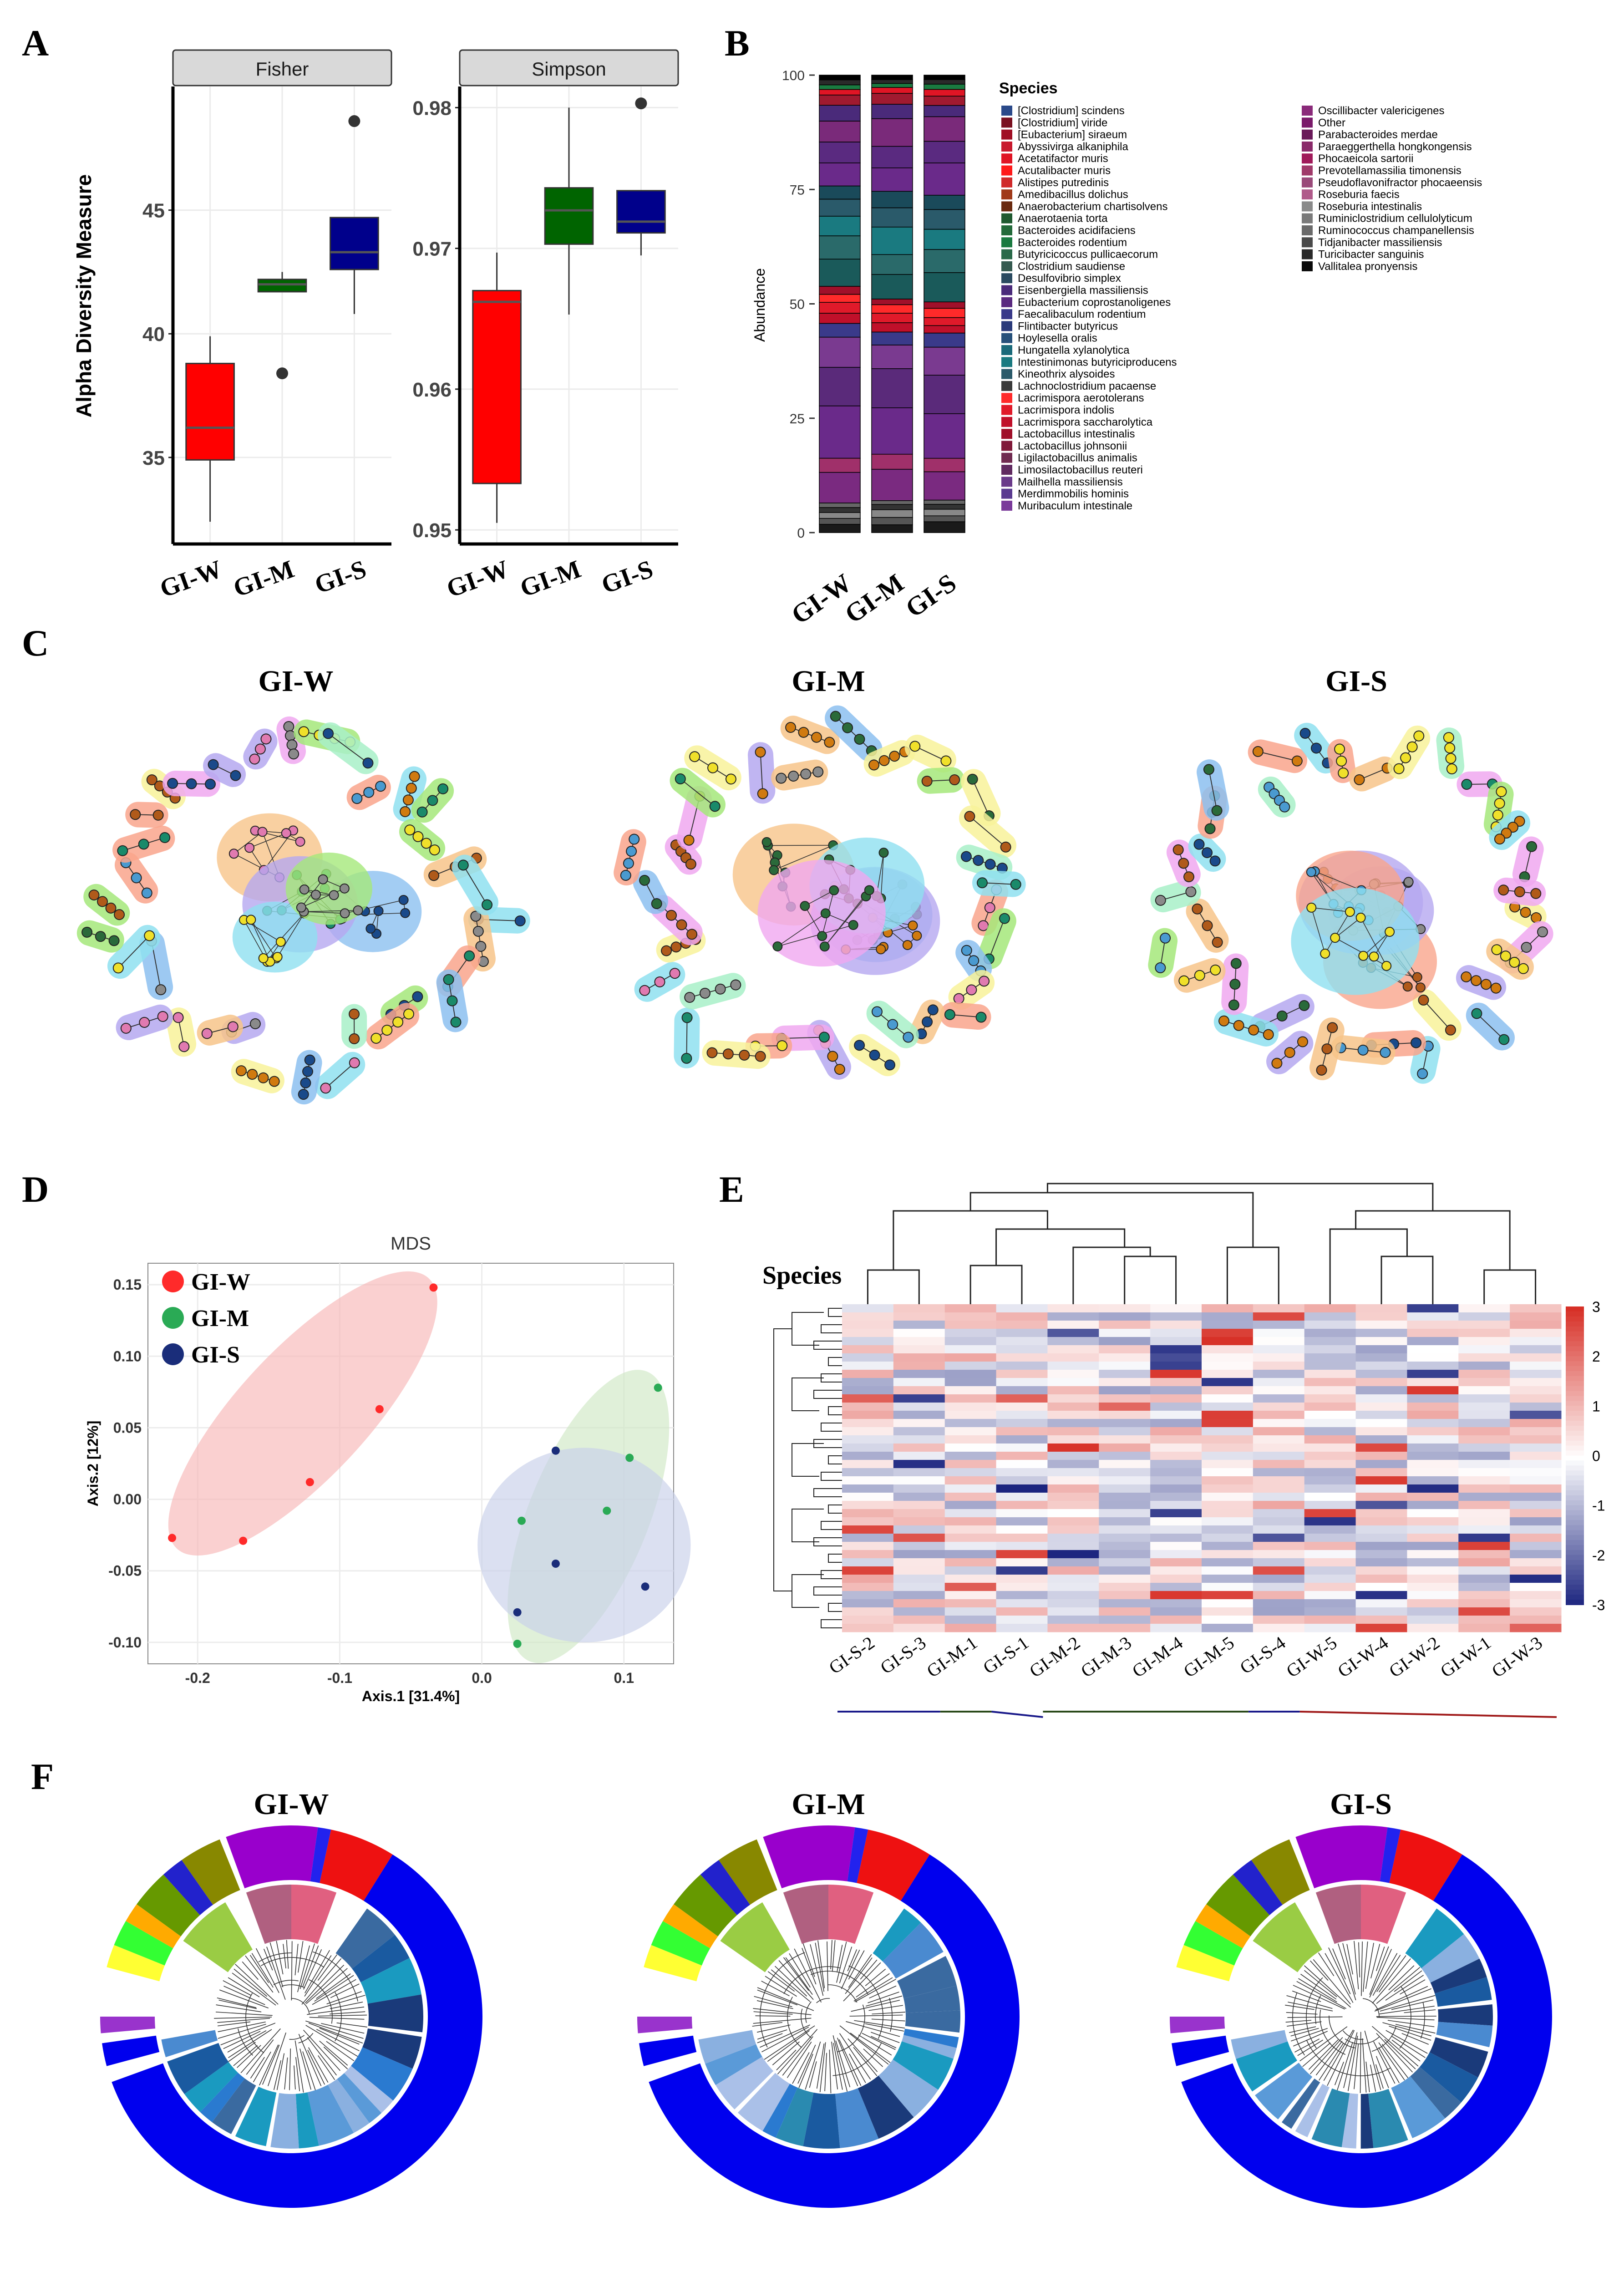 The image size is (1624, 2272). Describe the element at coordinates (1094, 302) in the screenshot. I see `legend-label: Eubacterium coprostanoligenes` at that location.